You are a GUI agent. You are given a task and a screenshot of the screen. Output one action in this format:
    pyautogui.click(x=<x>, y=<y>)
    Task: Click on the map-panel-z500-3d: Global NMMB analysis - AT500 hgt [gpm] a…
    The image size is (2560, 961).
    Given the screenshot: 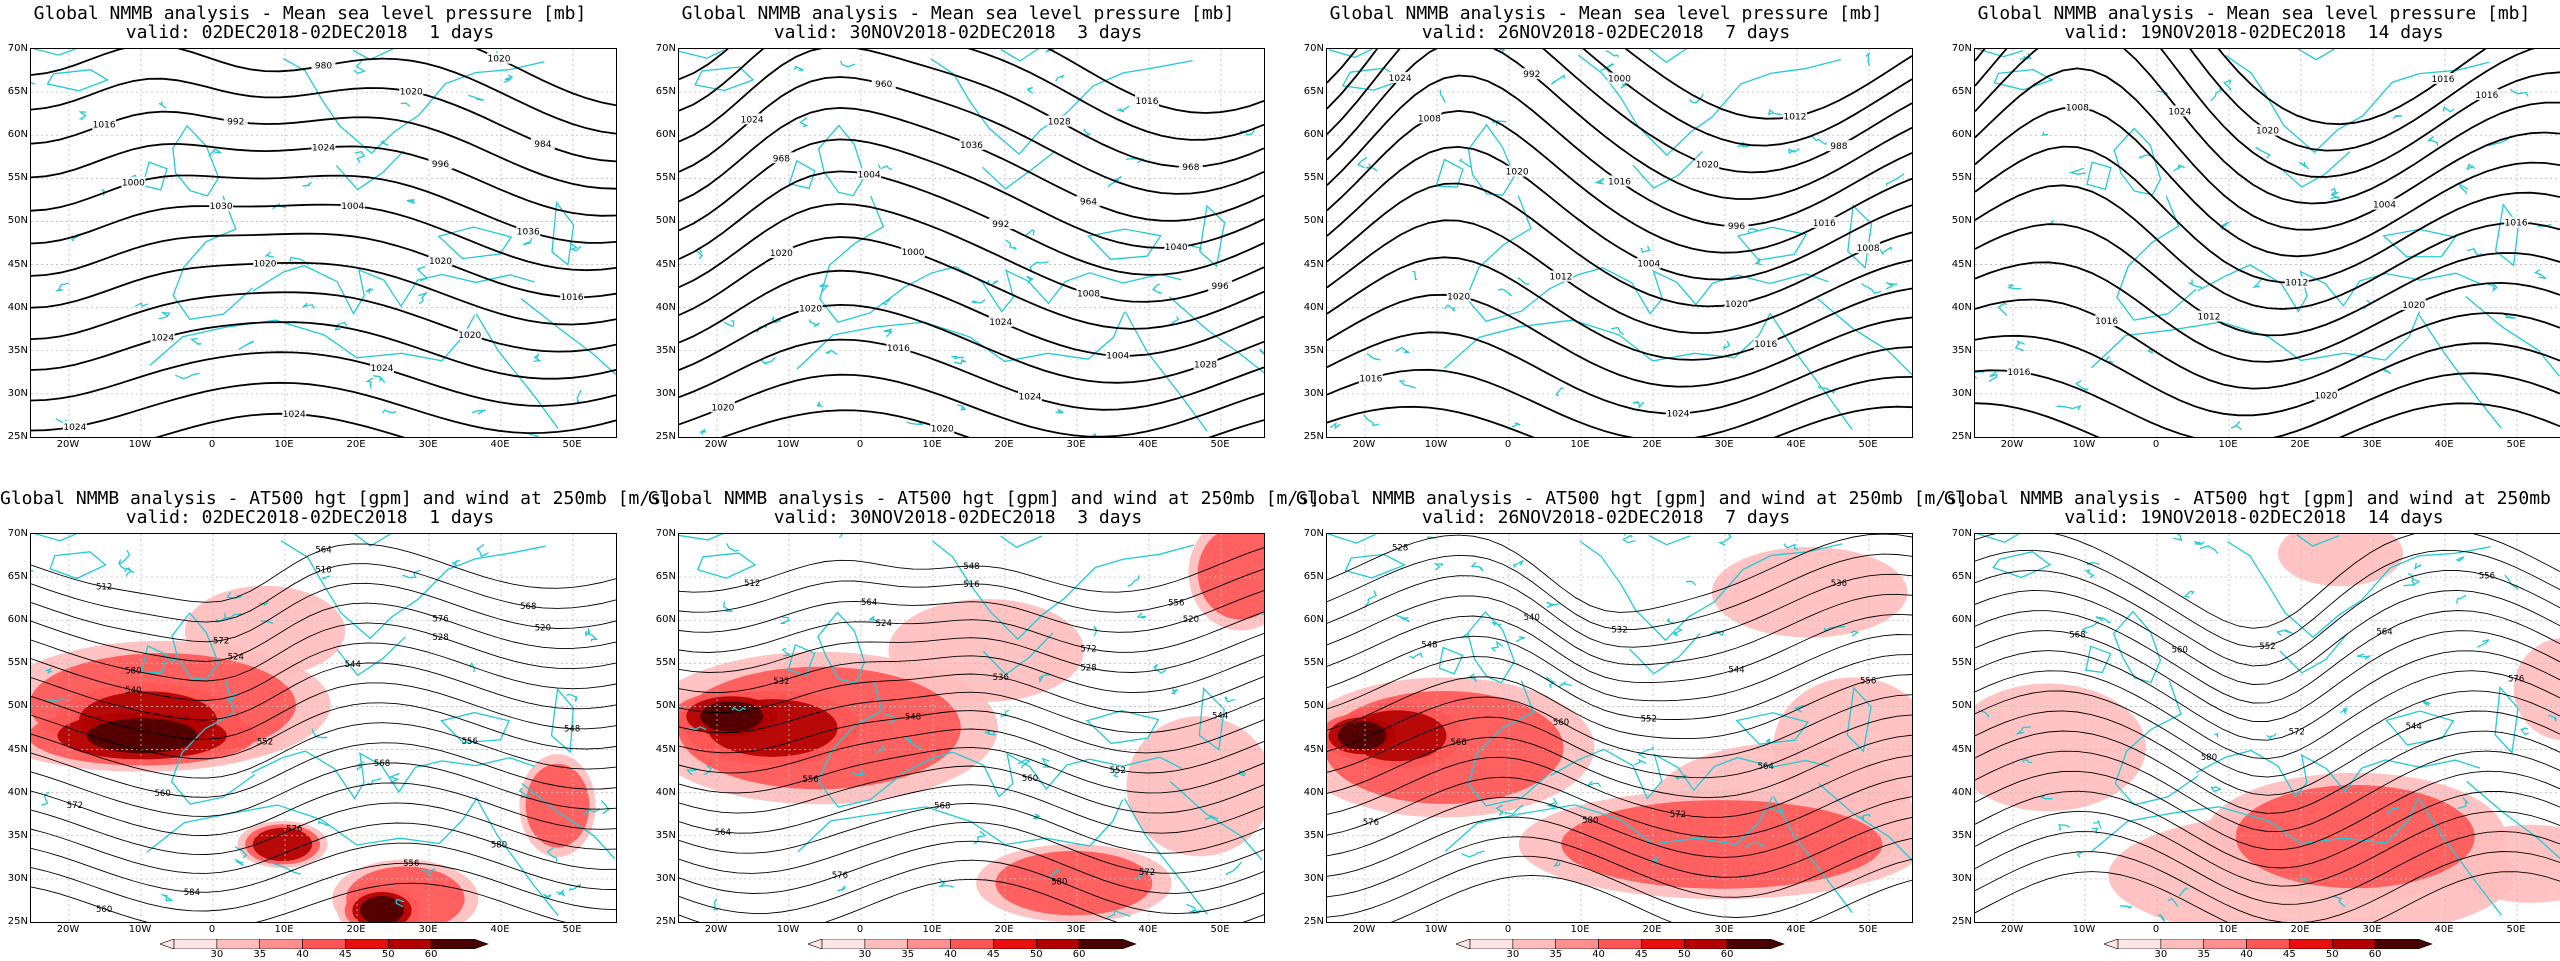 What is the action you would take?
    pyautogui.click(x=984, y=723)
    